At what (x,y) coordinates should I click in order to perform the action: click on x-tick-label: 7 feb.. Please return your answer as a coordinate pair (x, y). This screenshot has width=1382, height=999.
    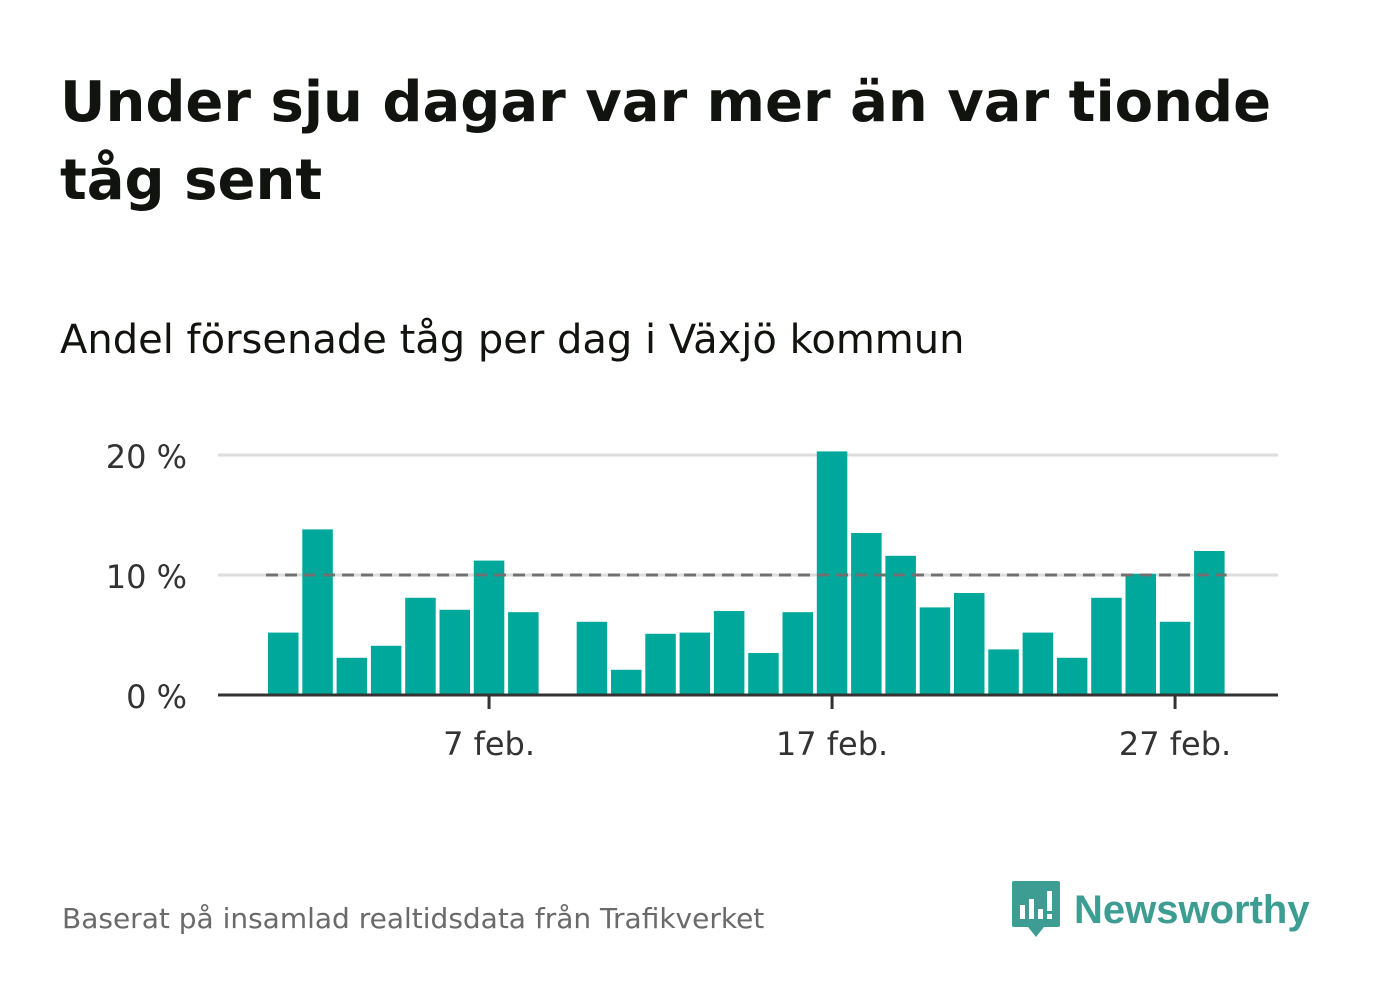
    Looking at the image, I should click on (489, 744).